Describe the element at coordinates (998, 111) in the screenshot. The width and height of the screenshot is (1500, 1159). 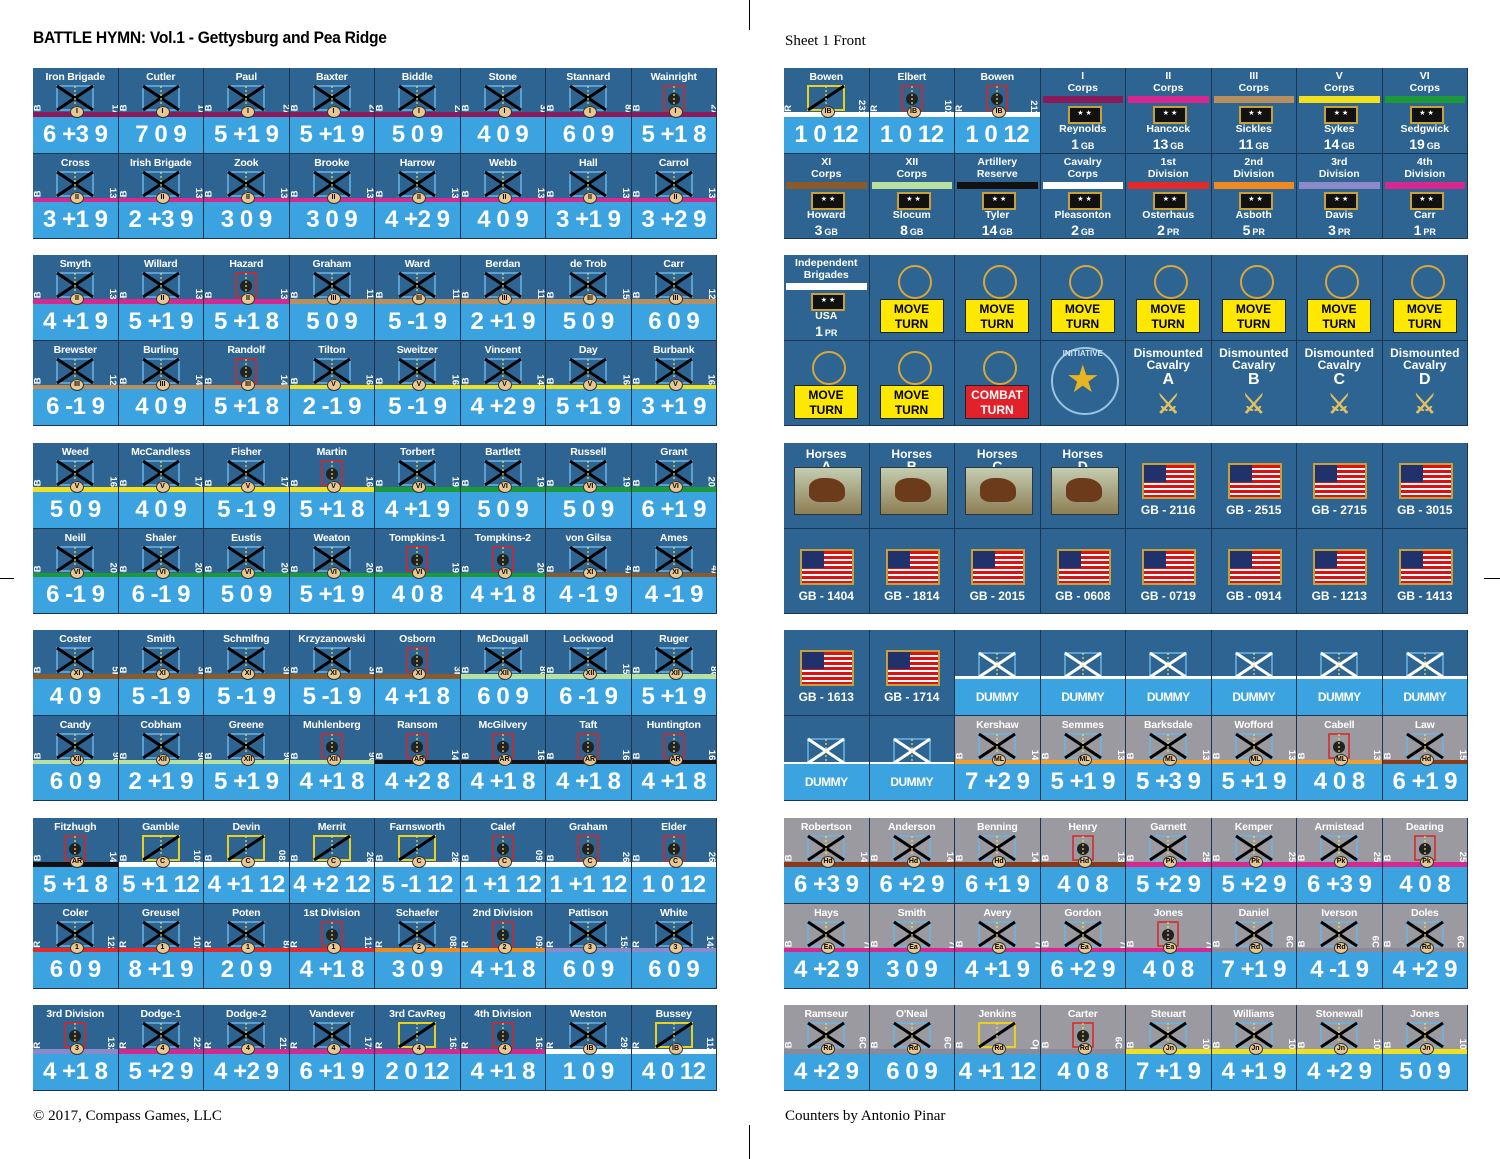
I see `unit-counter: BowenPR2115IB1 0 12` at that location.